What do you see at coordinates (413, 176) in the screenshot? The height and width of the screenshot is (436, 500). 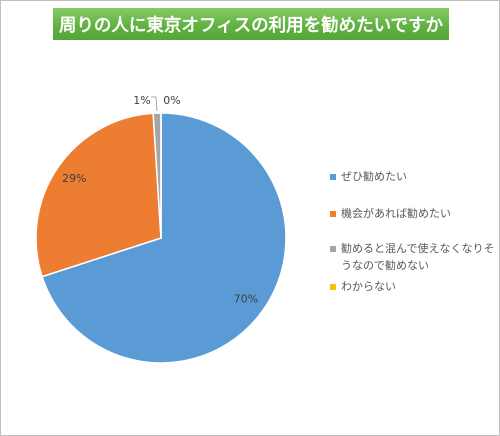 I see `legend-item-strongly-recommend: ぜひ勧めたい` at bounding box center [413, 176].